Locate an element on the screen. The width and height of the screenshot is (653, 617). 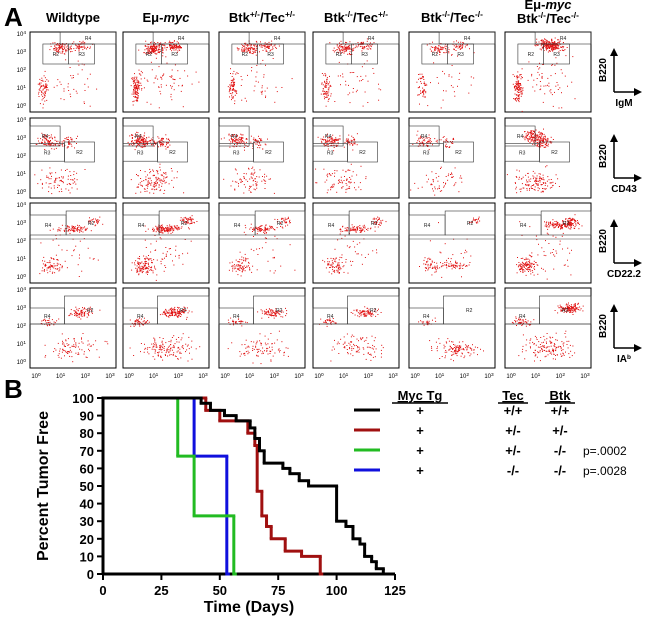
gate-label: R2 is located at coordinates (56, 55).